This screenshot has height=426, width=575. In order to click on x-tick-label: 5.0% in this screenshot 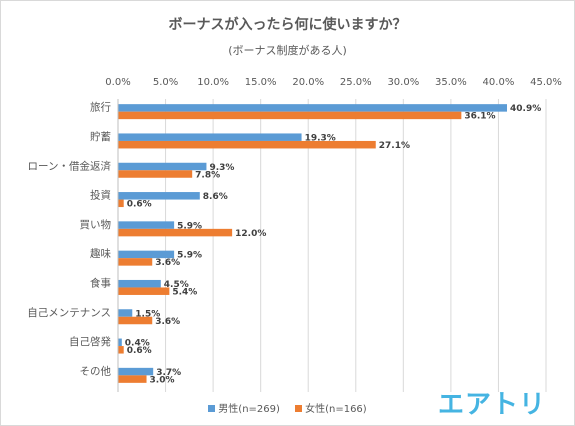, I will do `click(165, 82)`.